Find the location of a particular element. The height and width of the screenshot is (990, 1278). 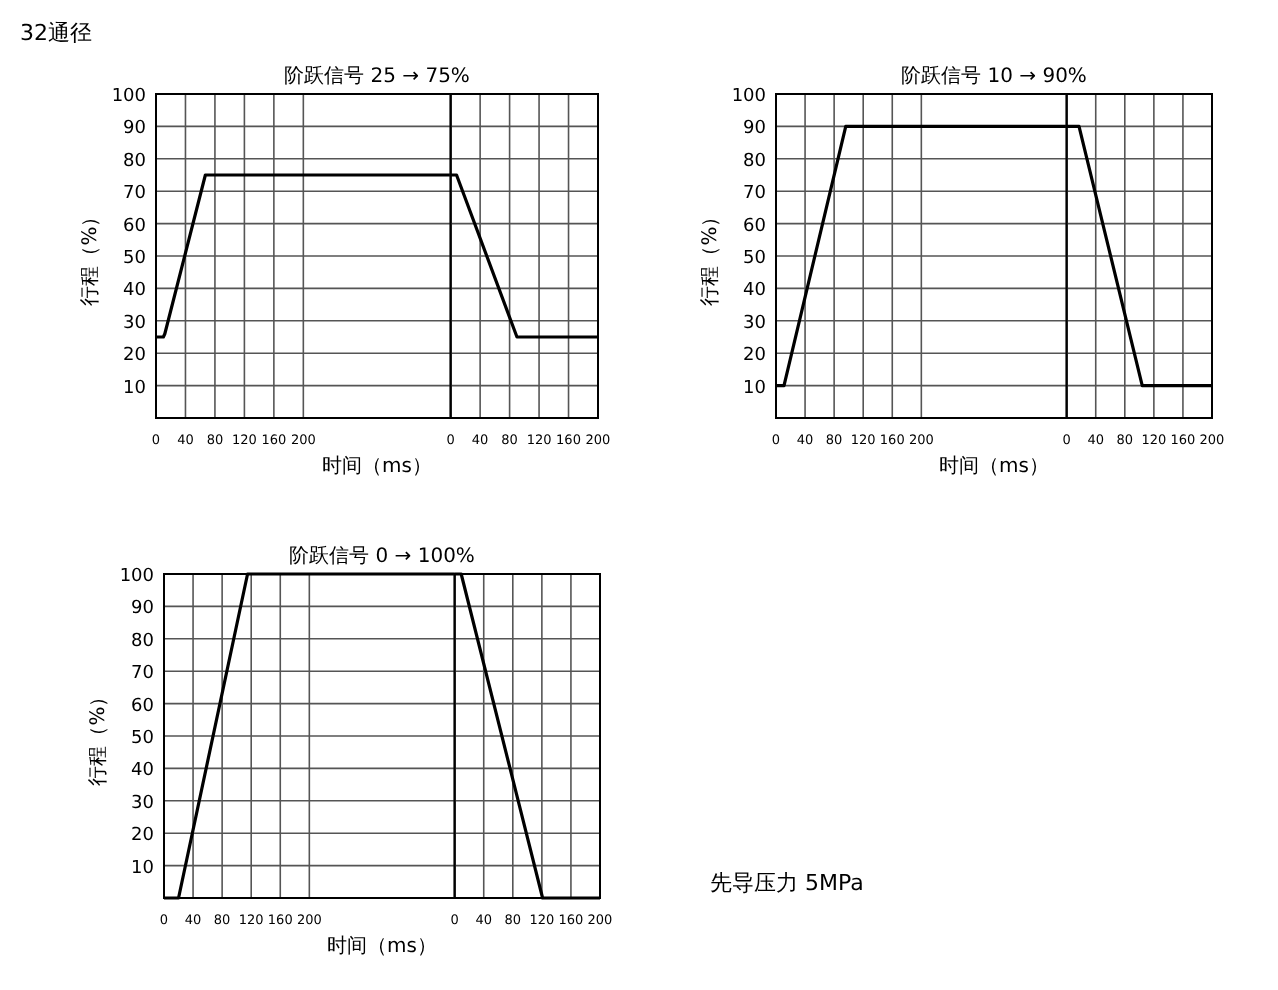

text: 先导压力 5MPa is located at coordinates (787, 883).